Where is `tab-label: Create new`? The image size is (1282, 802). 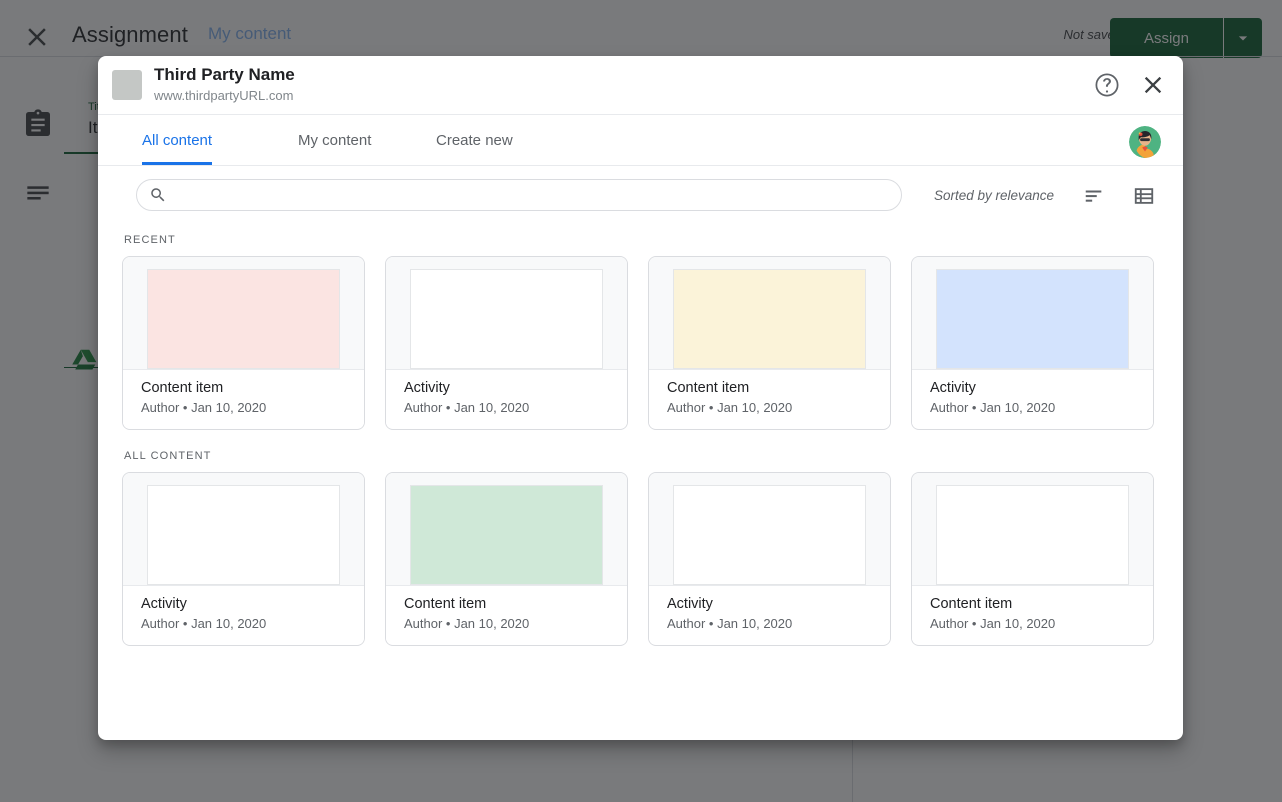 tab-label: Create new is located at coordinates (474, 140).